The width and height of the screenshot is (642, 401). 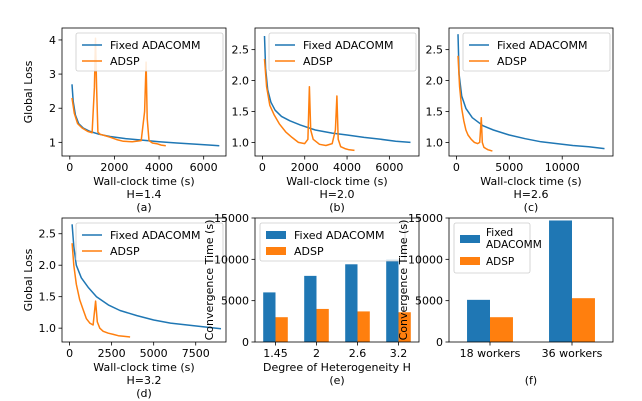 I want to click on y-axis-label-a: Global Loss, so click(x=28, y=91).